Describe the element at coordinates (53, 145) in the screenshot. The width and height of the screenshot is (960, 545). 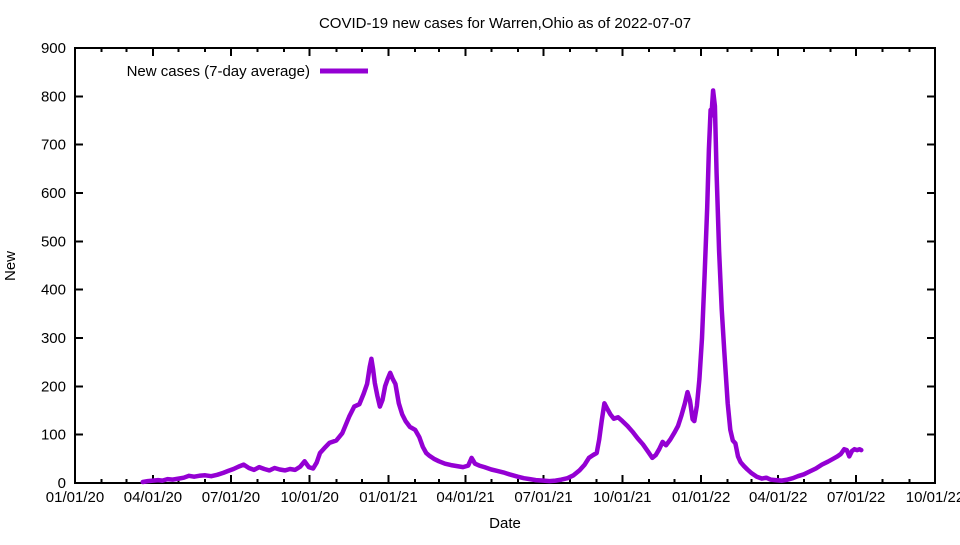
I see `y-tick-label: 700` at that location.